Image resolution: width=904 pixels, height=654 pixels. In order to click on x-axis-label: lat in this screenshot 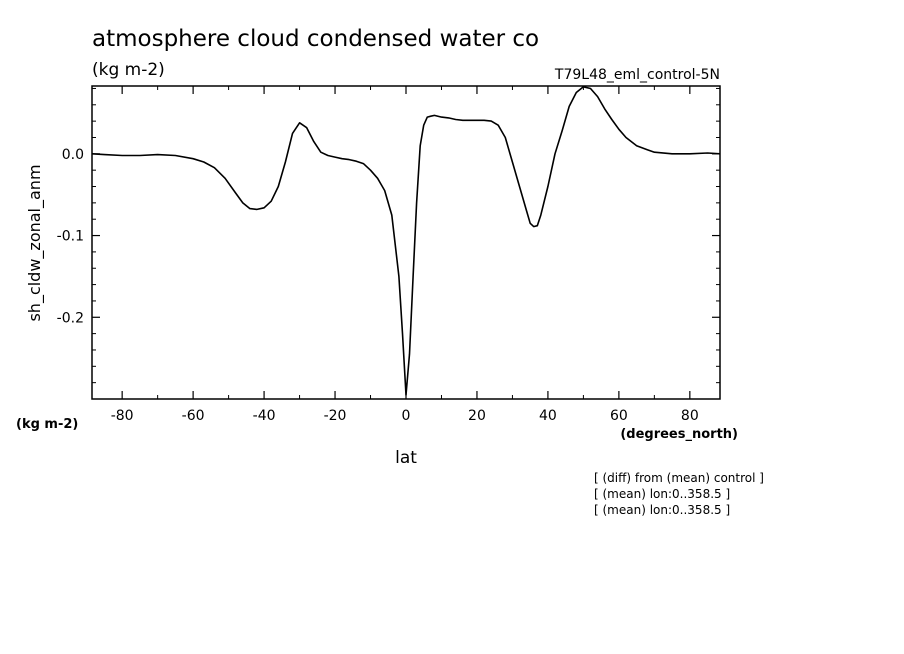, I will do `click(406, 458)`.